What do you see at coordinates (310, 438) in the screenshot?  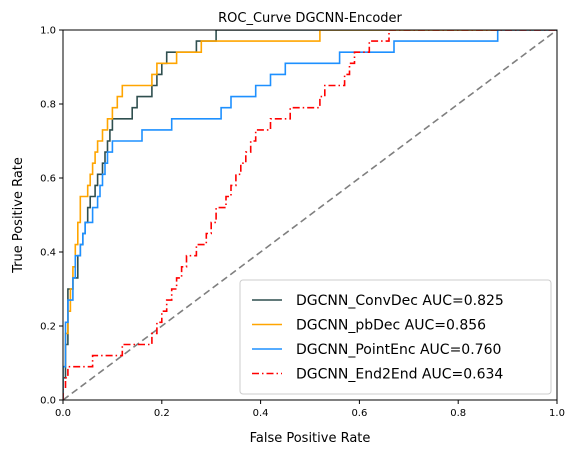 I see `x-axis-label: False Positive Rate` at bounding box center [310, 438].